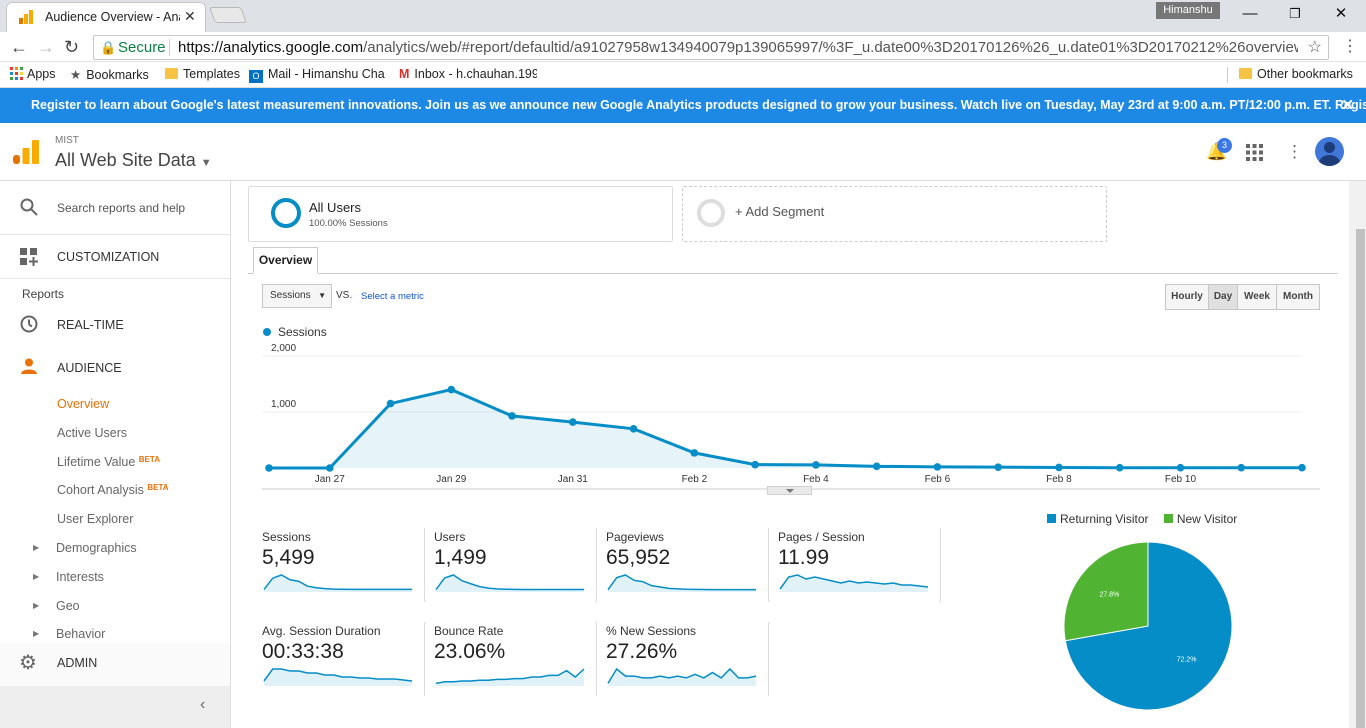  I want to click on bookmark-bookmarks: ★ Bookmarks, so click(109, 74).